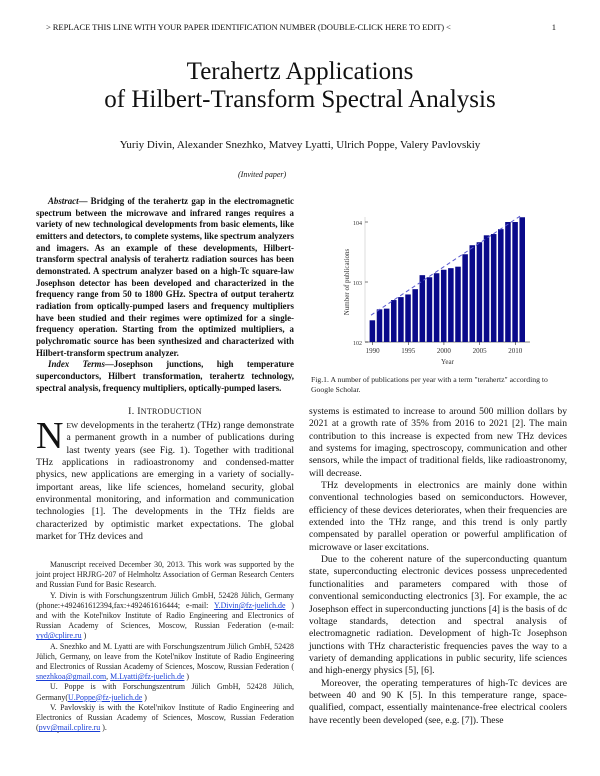 The height and width of the screenshot is (776, 600). Describe the element at coordinates (249, 605) in the screenshot. I see `email-link: Y.Divin@fz-juelich.de` at that location.